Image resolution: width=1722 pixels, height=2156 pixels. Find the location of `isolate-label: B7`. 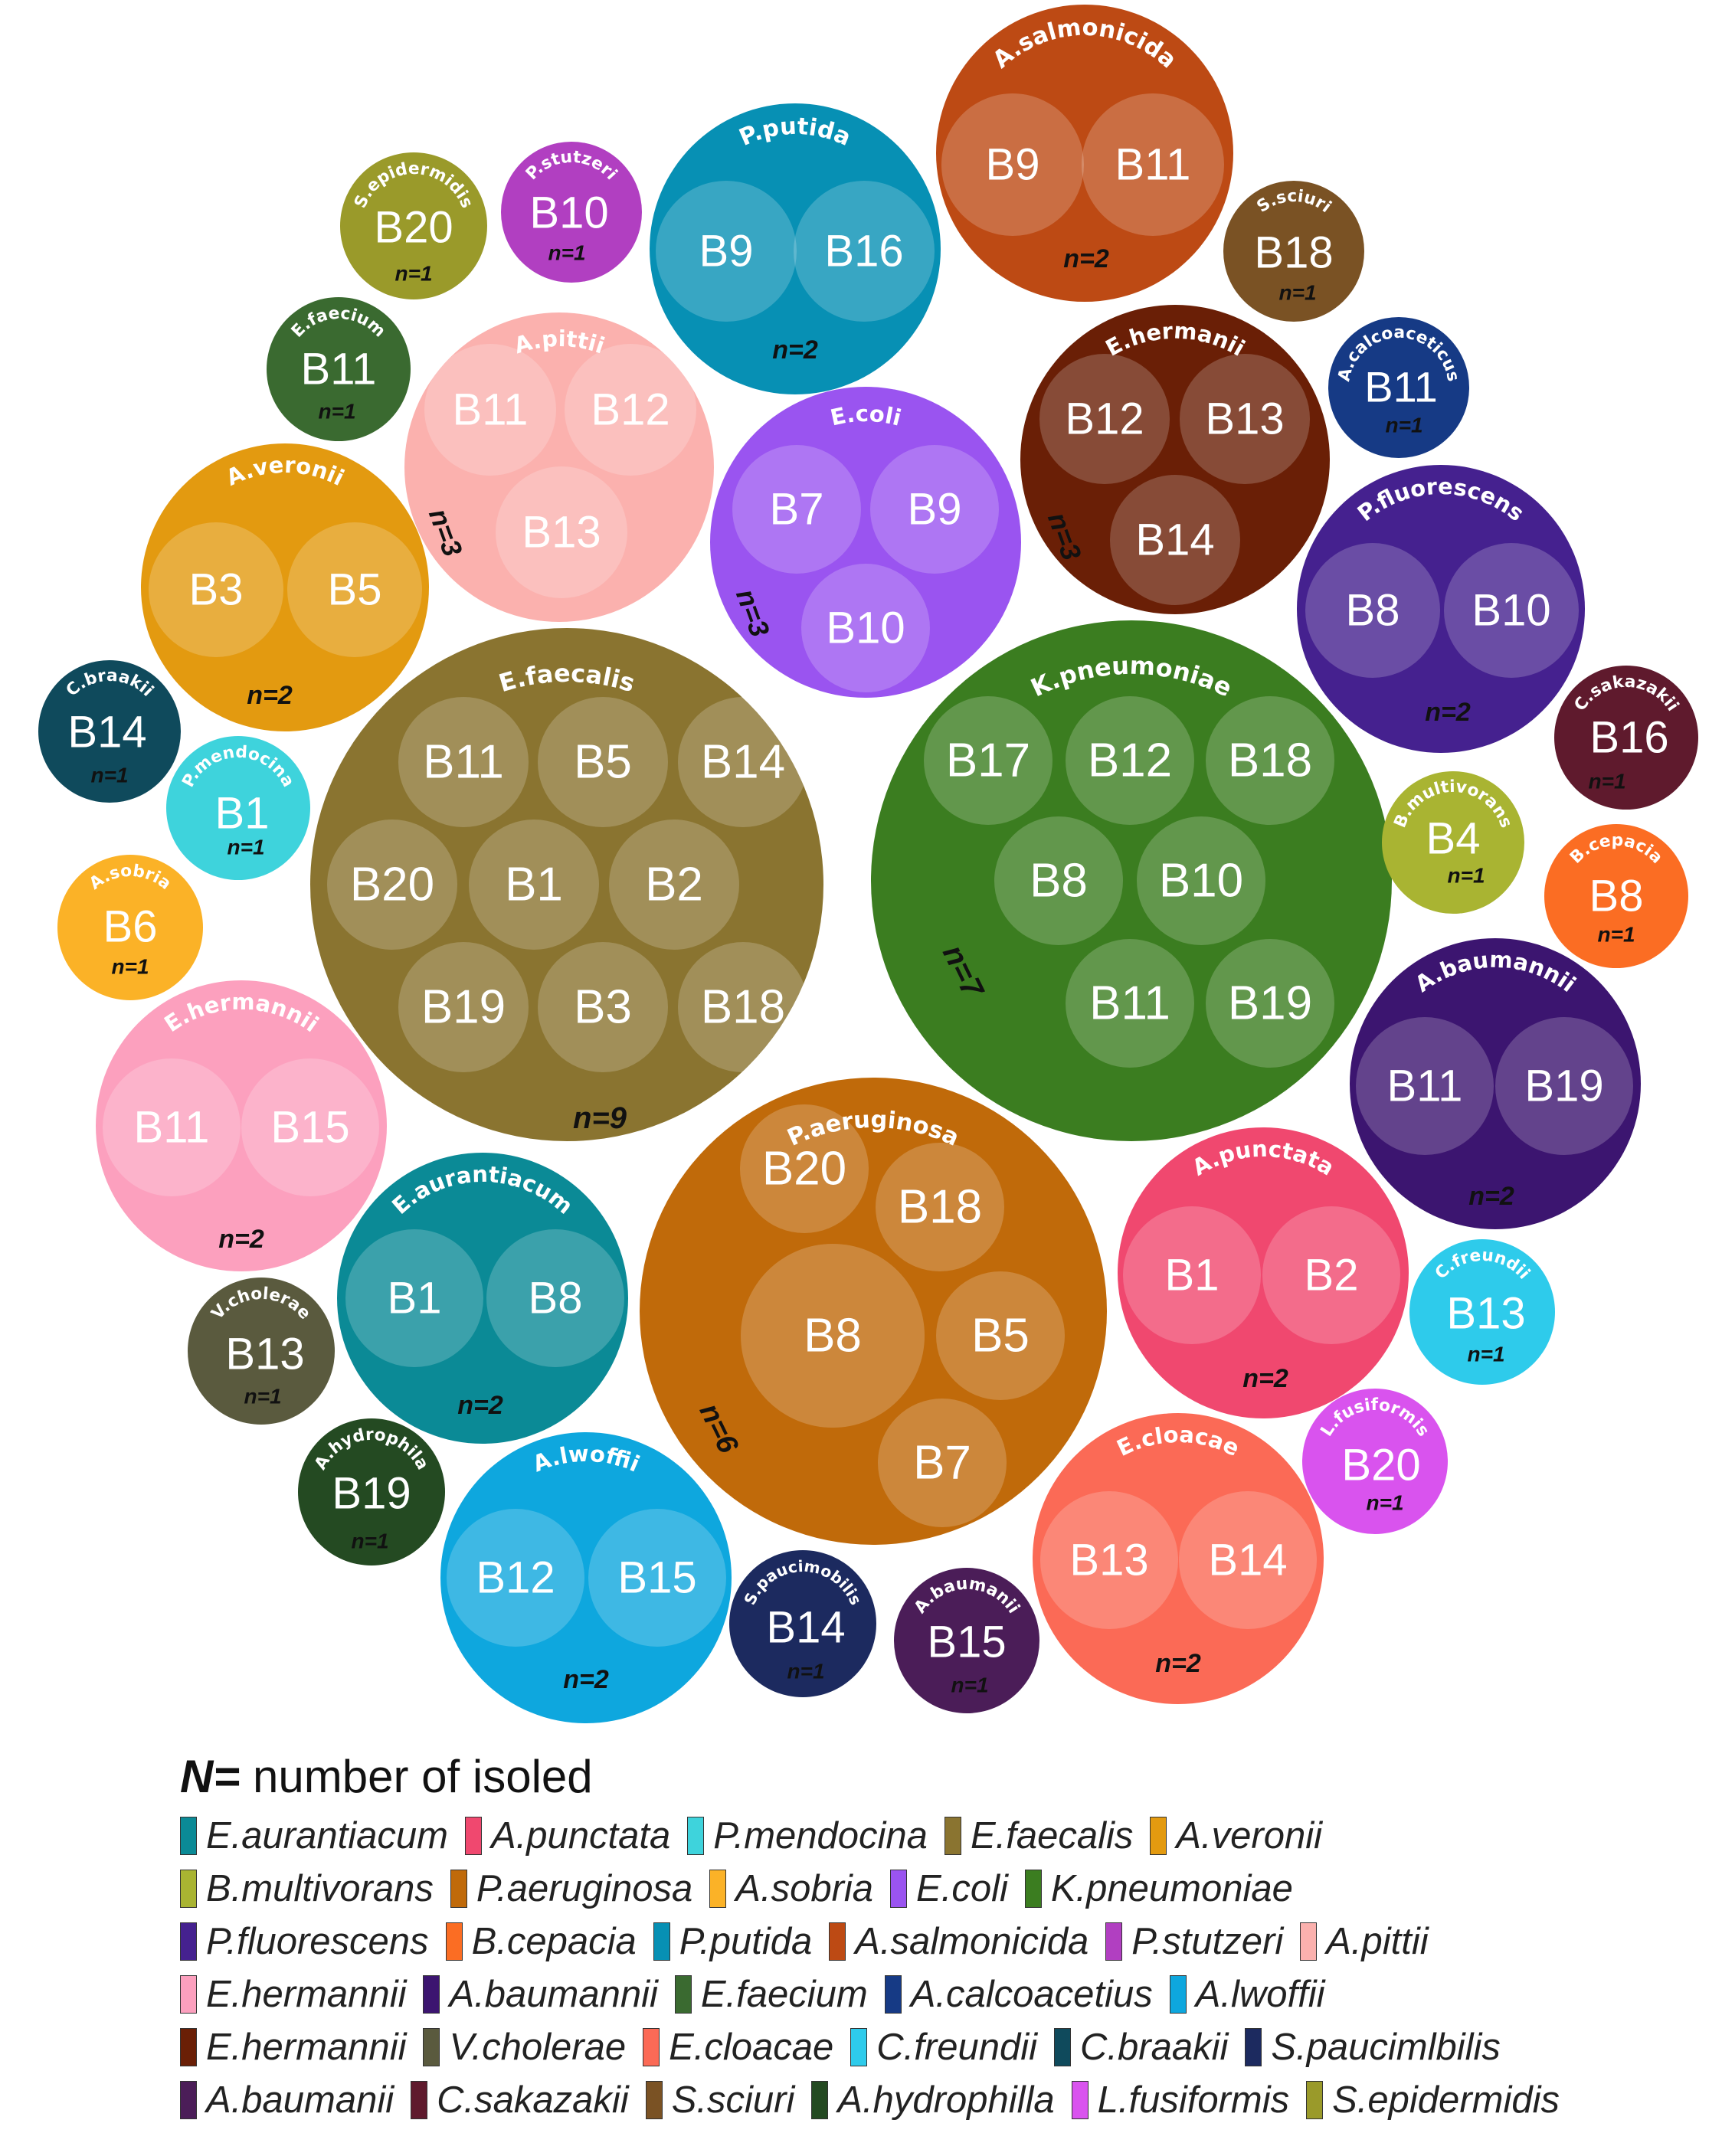

isolate-label: B7 is located at coordinates (942, 1464).